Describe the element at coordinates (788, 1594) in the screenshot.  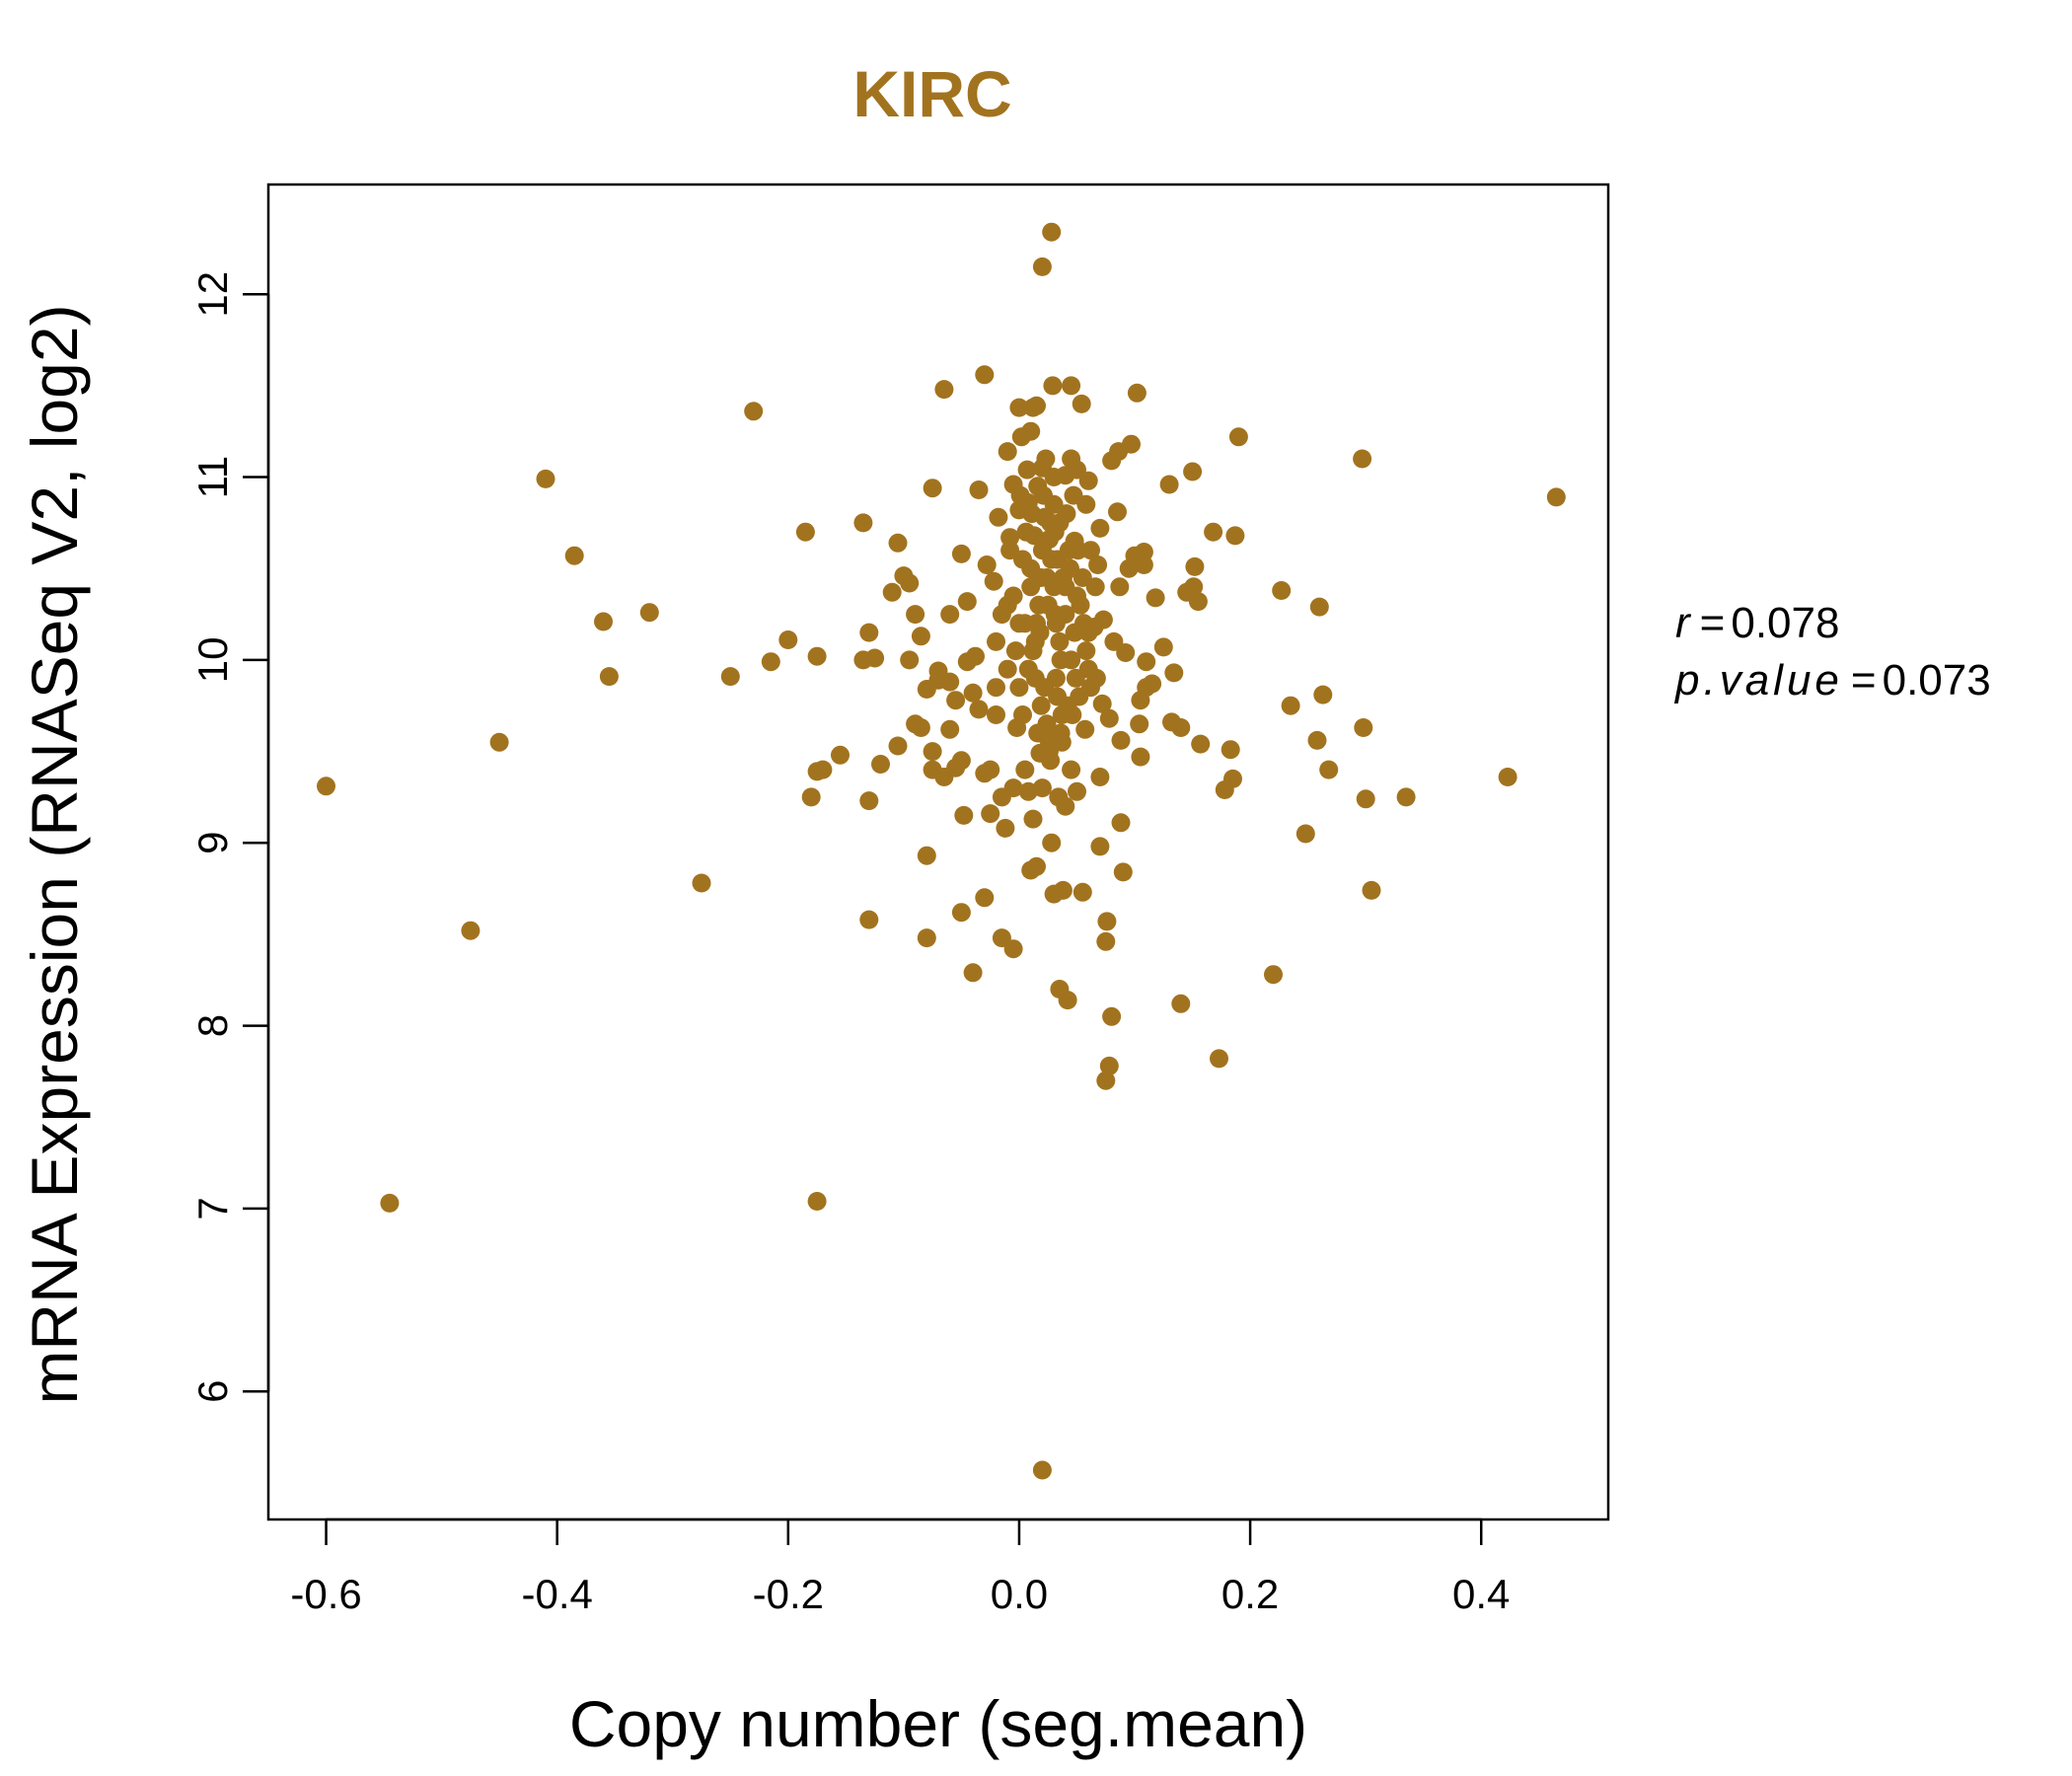
I see `x-tick-label: -0.2` at that location.